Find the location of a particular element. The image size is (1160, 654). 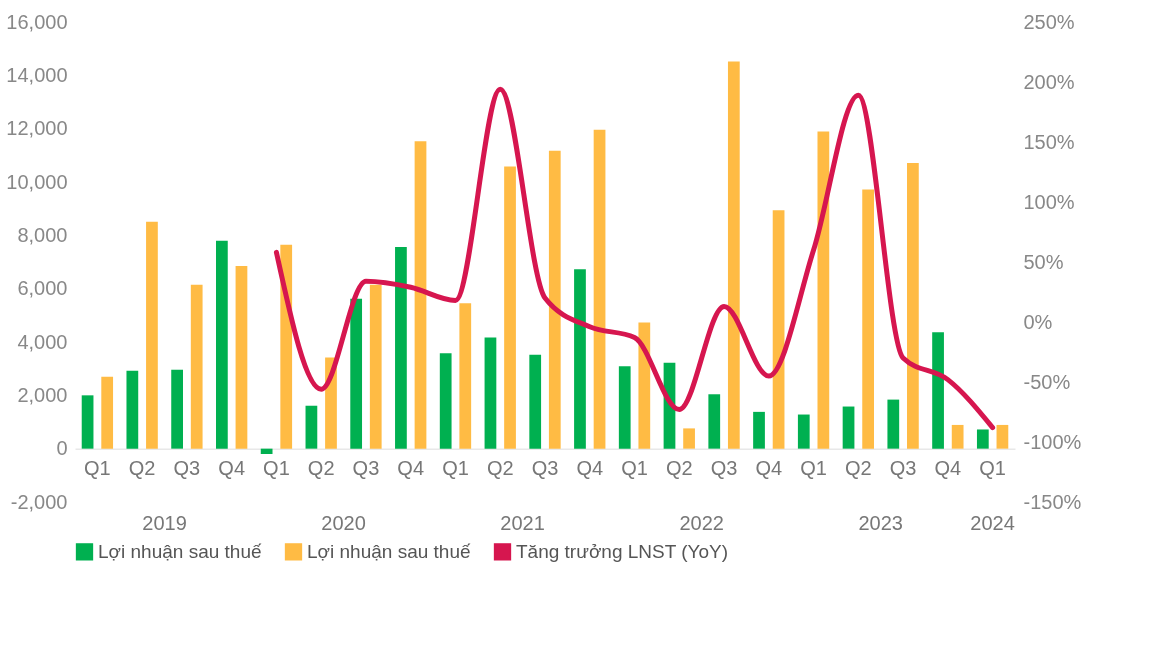

y2-tick-label: -100% is located at coordinates (1052, 441).